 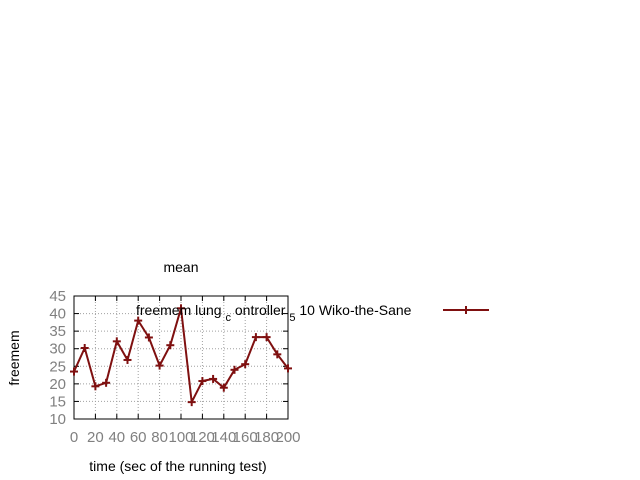 I want to click on chart-title: mean, so click(x=180, y=267).